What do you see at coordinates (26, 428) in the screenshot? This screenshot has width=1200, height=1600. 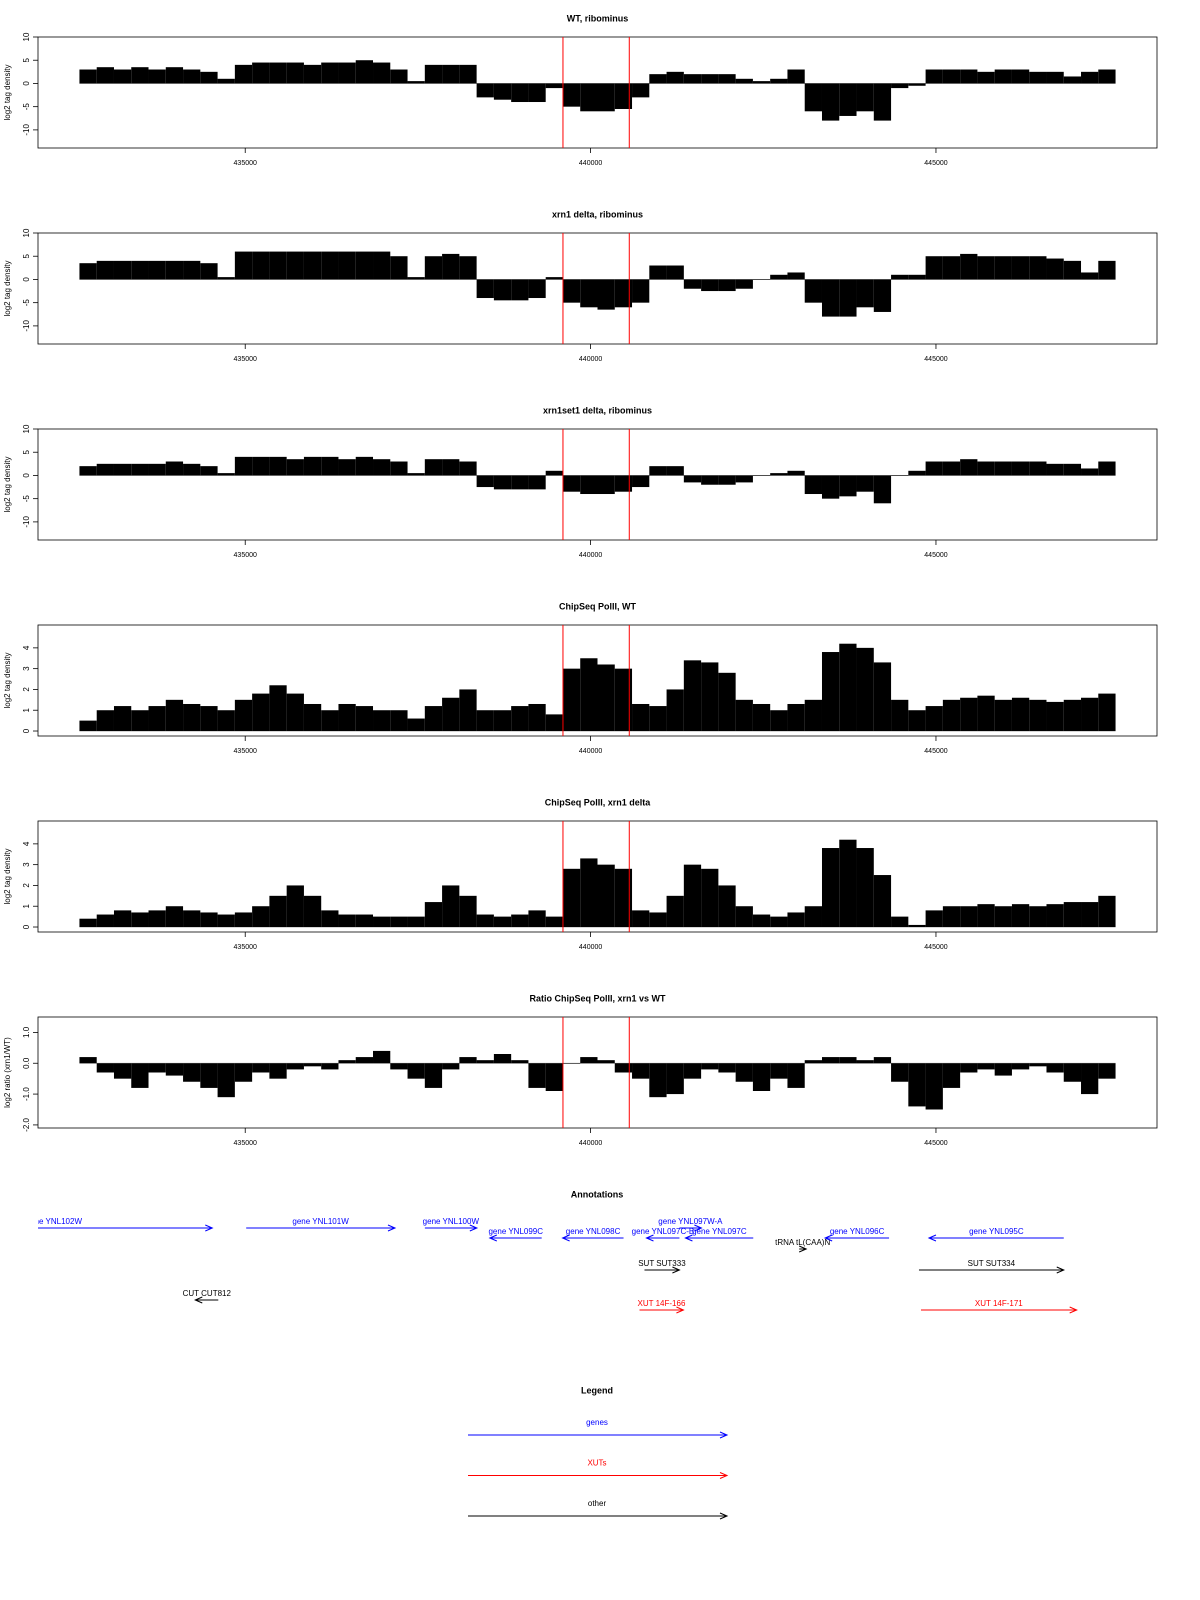 I see `y-tick-label: 10` at bounding box center [26, 428].